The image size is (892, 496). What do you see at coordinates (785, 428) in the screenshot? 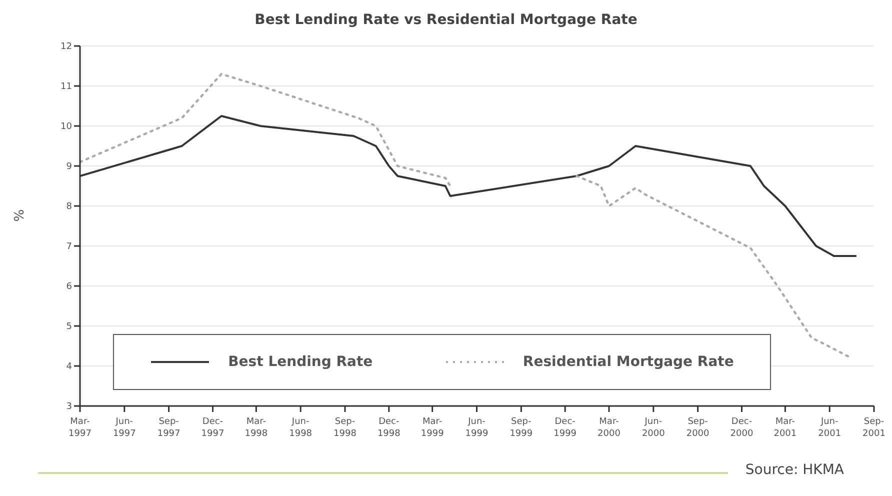
I see `x-tick-label: Mar- 2001` at bounding box center [785, 428].